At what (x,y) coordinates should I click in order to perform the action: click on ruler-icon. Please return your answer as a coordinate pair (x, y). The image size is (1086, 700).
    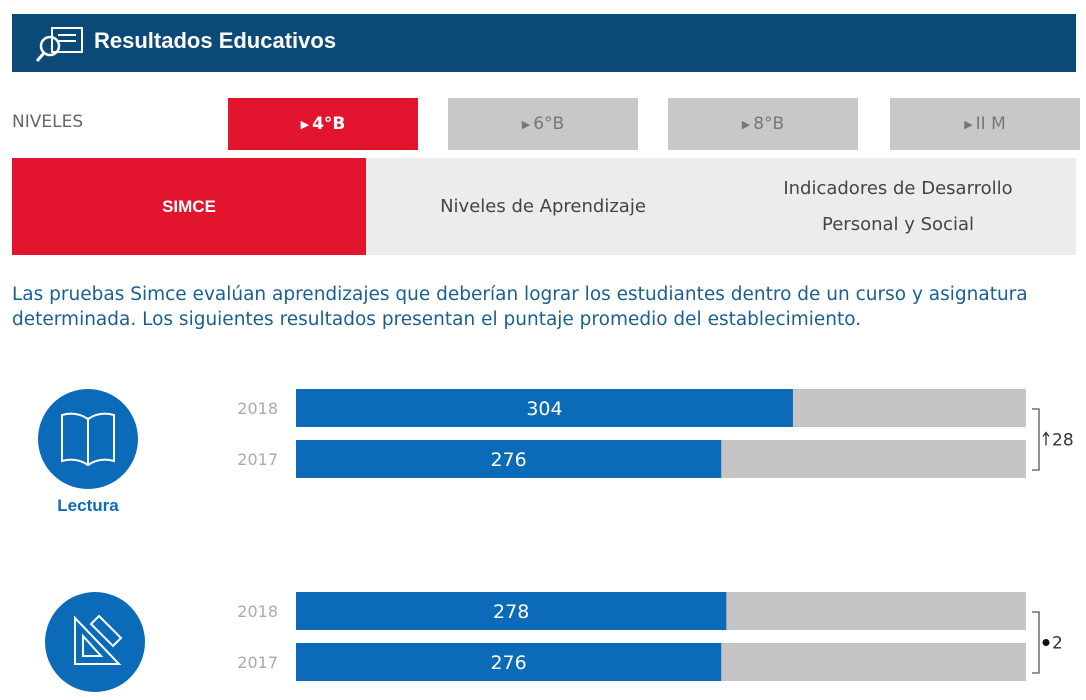
    Looking at the image, I should click on (98, 639).